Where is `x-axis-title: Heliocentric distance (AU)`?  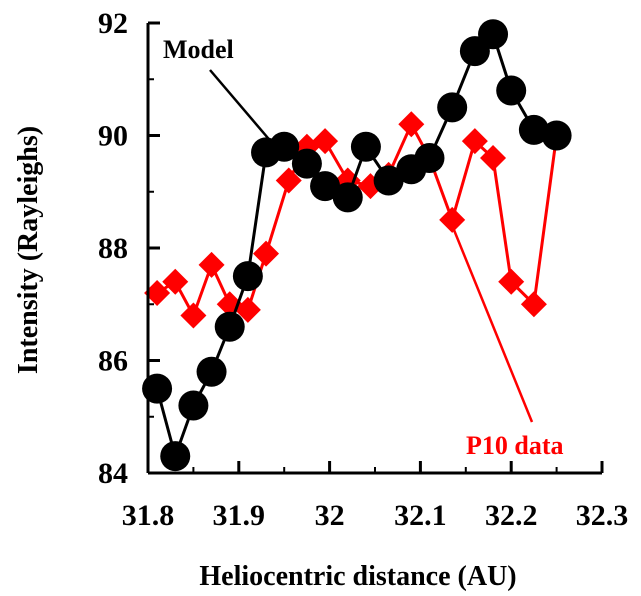
x-axis-title: Heliocentric distance (AU) is located at coordinates (357, 576).